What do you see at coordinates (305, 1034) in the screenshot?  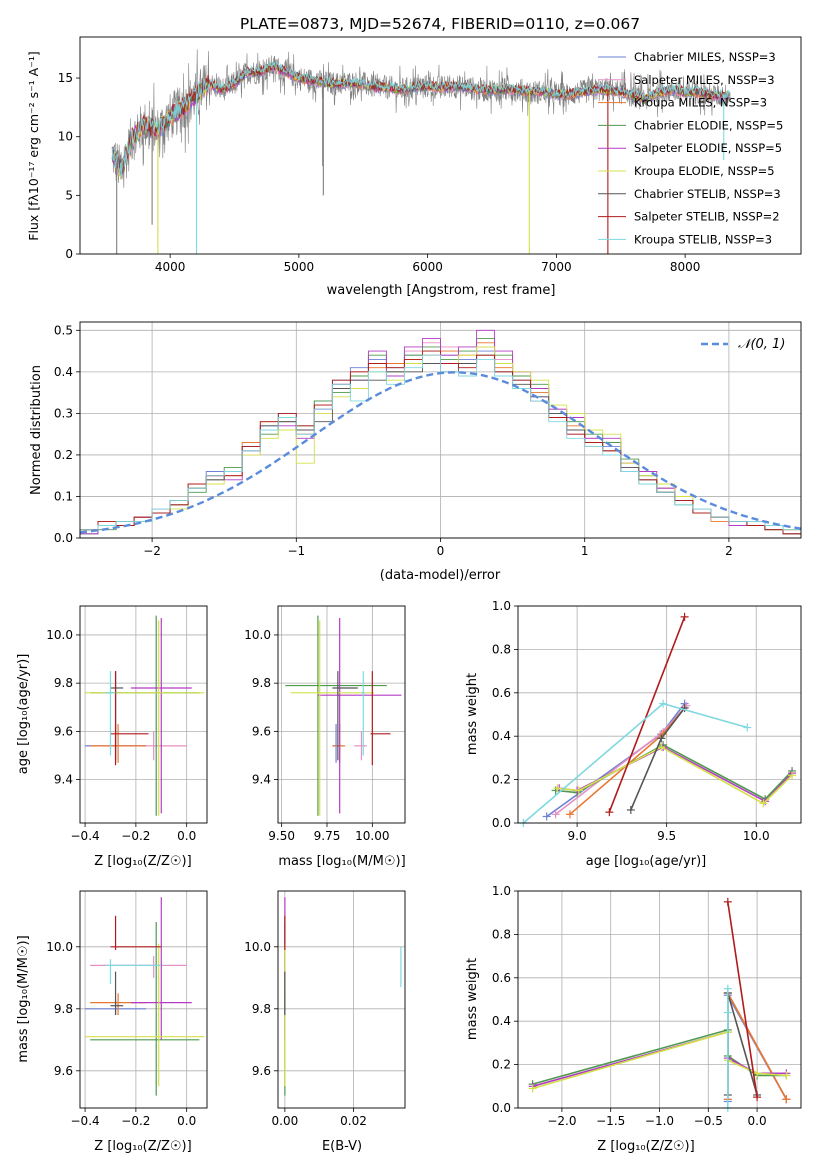 I see `ticks: 0.00 0.02 9.6 9.8 10.0` at bounding box center [305, 1034].